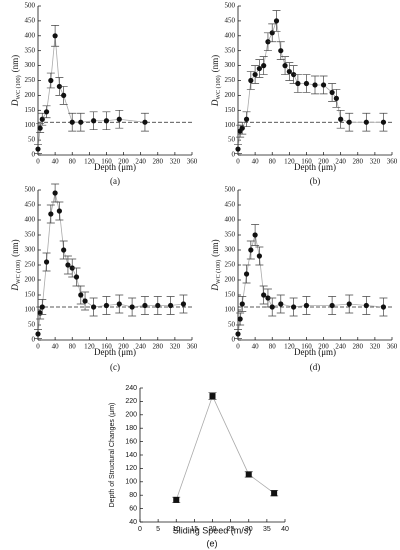  Describe the element at coordinates (176, 529) in the screenshot. I see `x-tick-label: 10` at that location.